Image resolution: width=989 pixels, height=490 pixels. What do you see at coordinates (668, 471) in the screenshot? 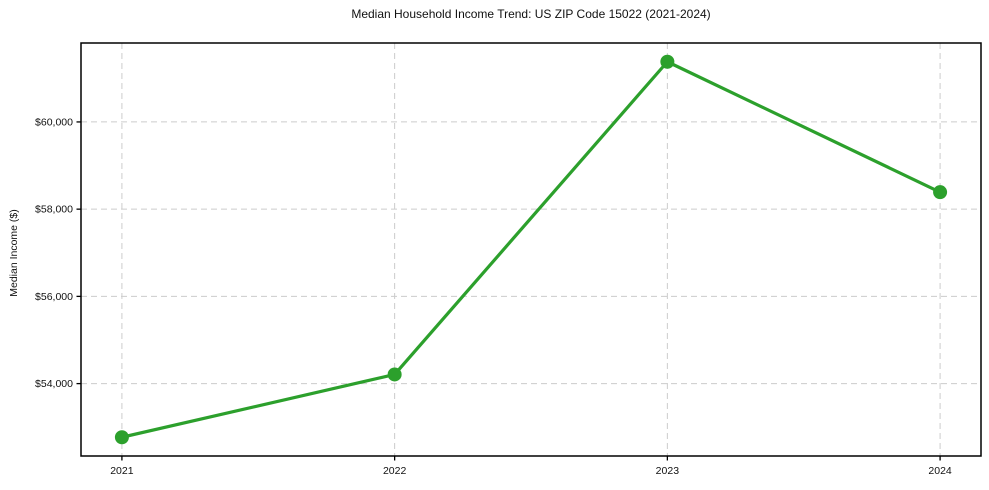
I see `x-tick-label: 2023` at bounding box center [668, 471].